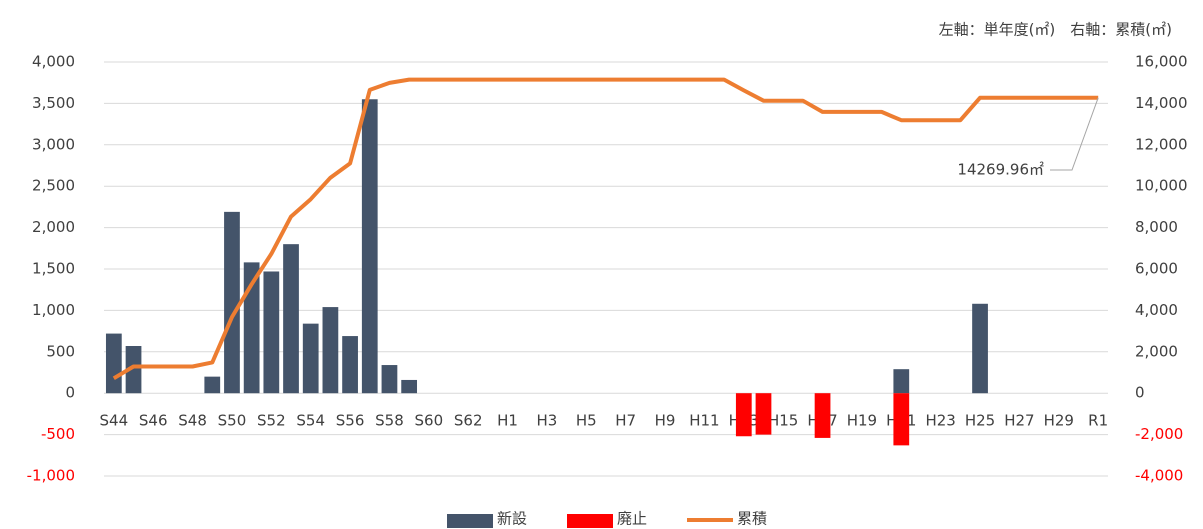 Image resolution: width=1203 pixels, height=529 pixels. I want to click on x-tick-label: S58, so click(389, 421).